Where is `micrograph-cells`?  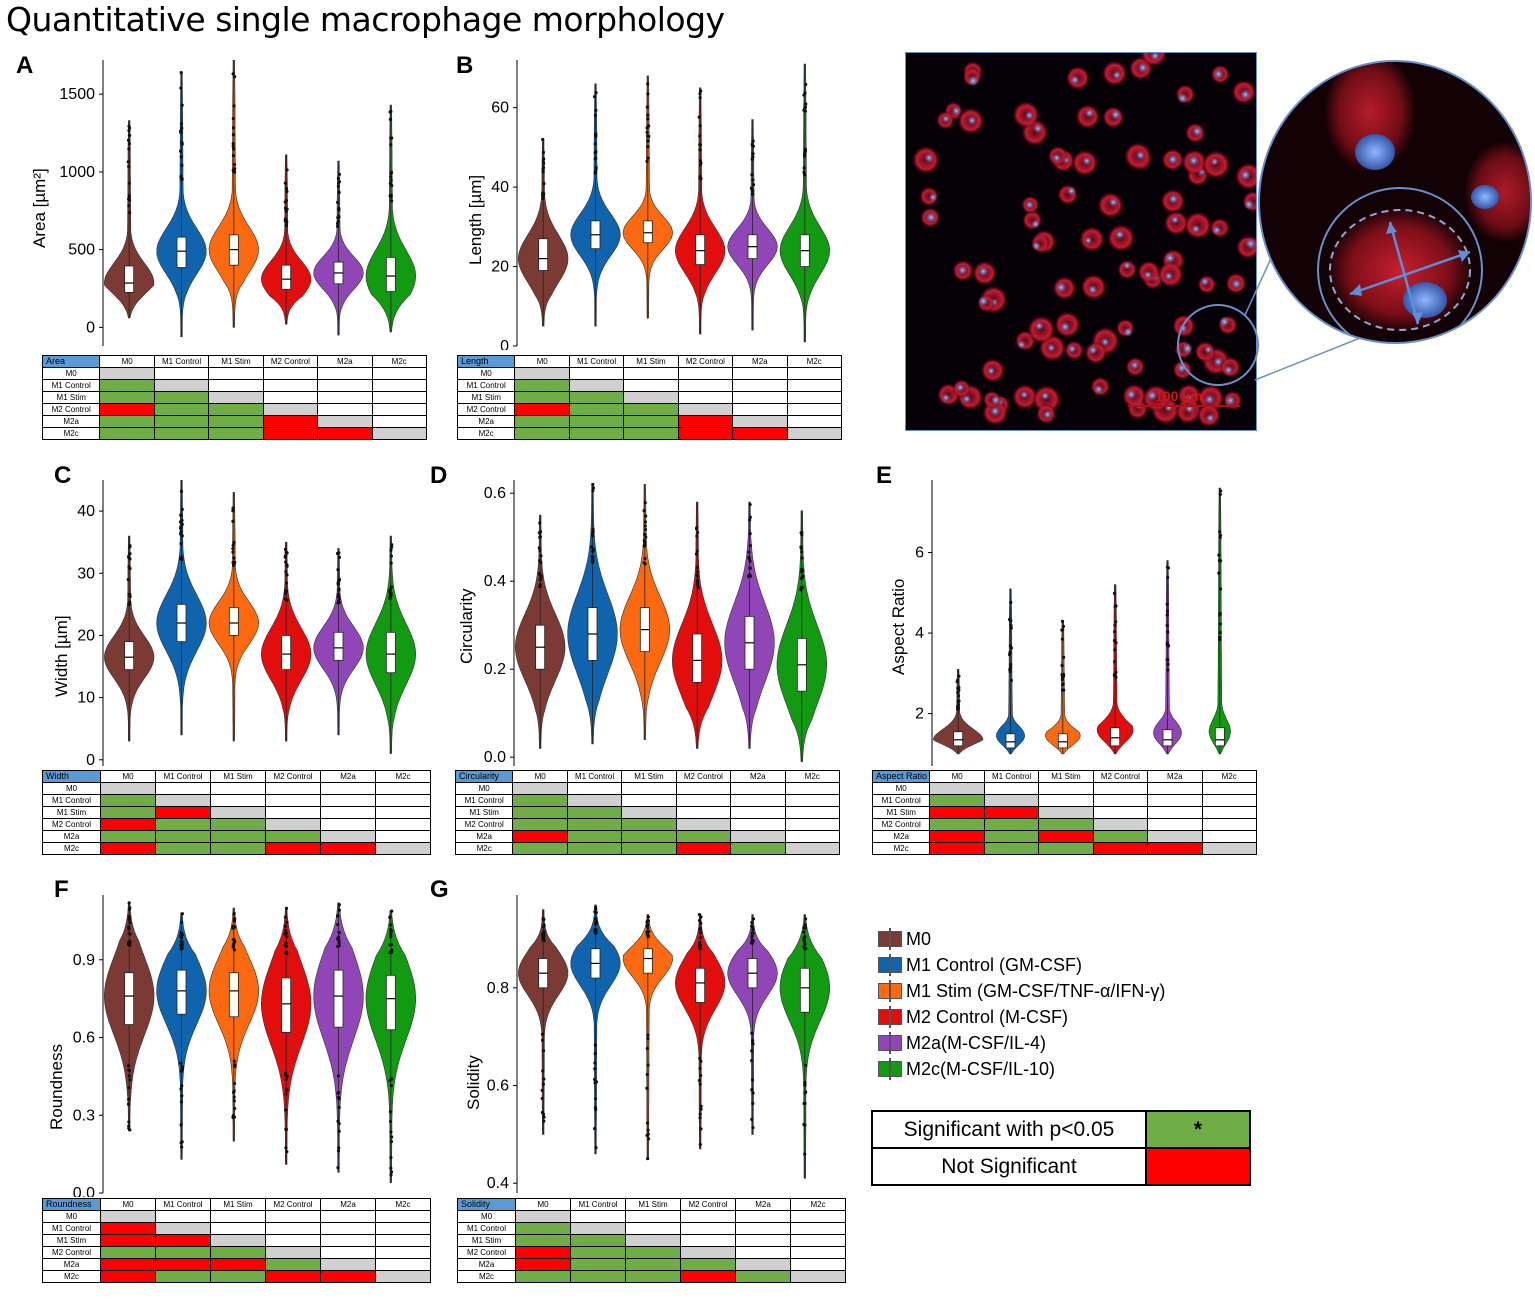 micrograph-cells is located at coordinates (1083, 240).